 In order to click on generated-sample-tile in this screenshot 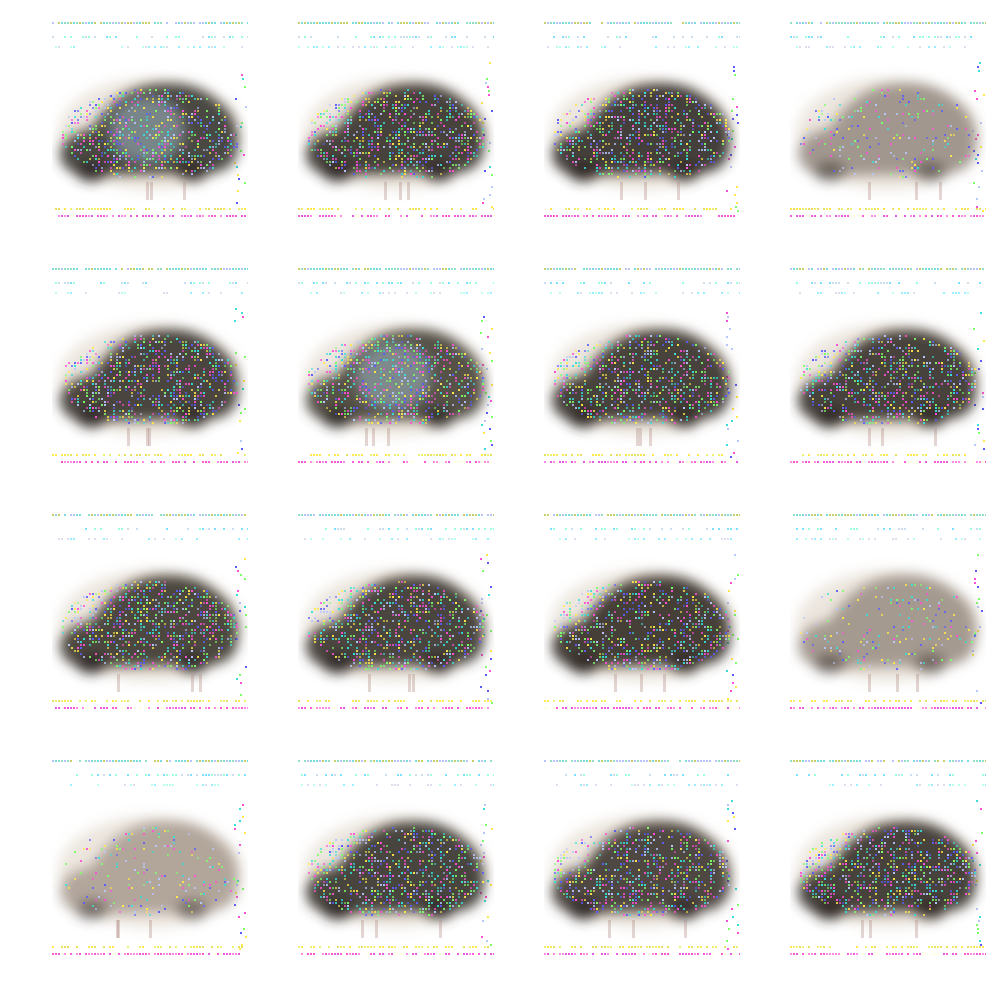, I will do `click(396, 120)`.